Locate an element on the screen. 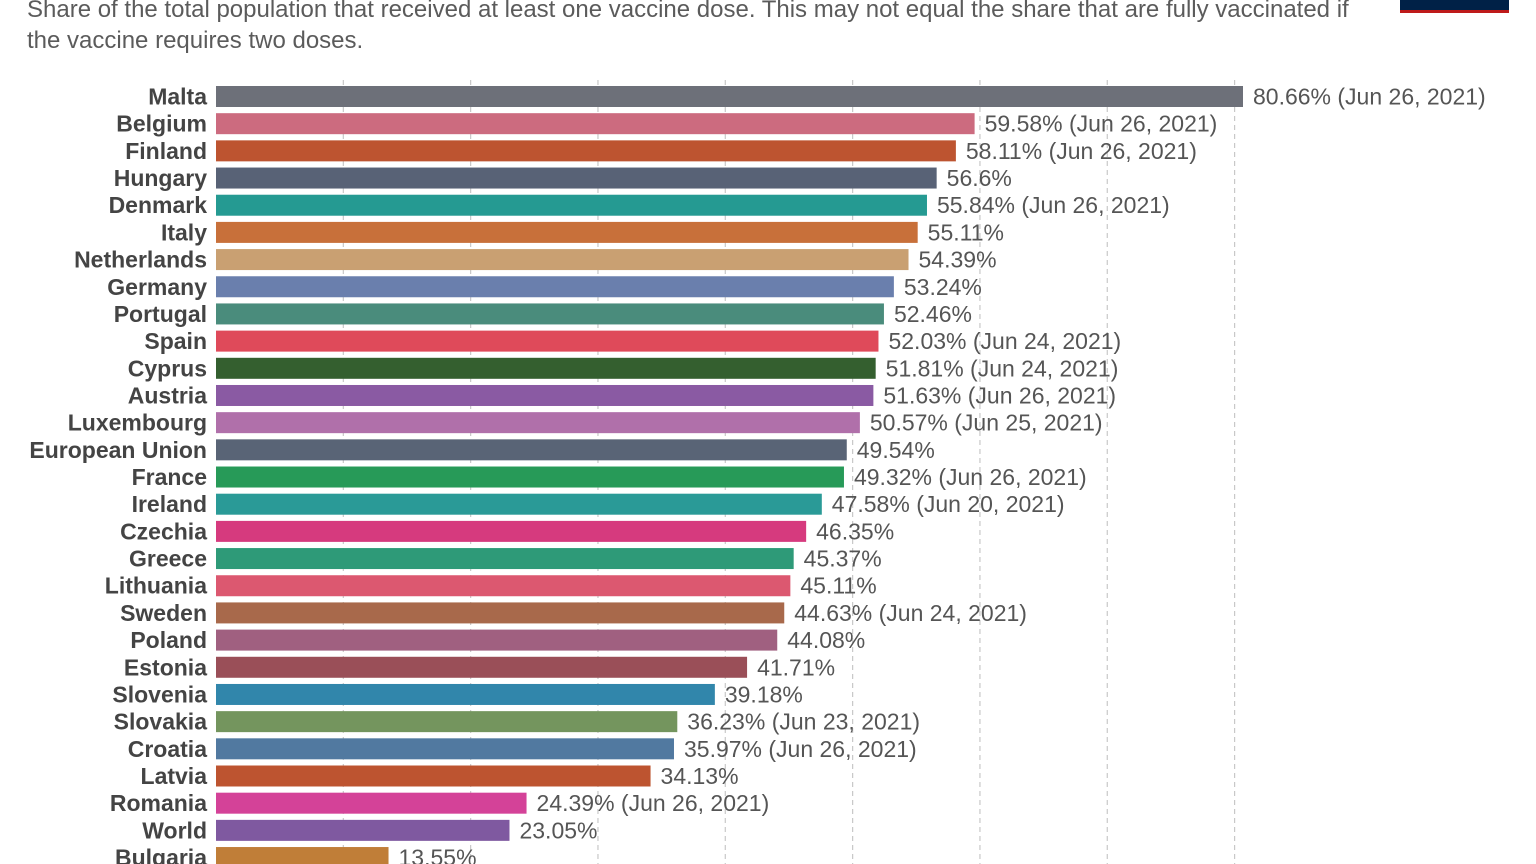 The width and height of the screenshot is (1536, 864). bar-lithuania is located at coordinates (503, 586).